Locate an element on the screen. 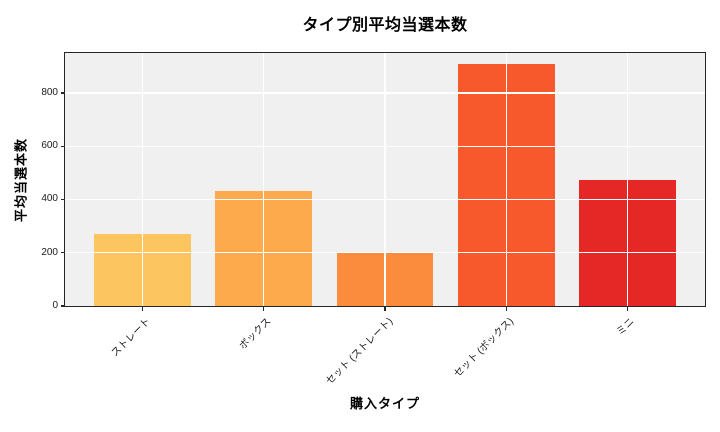 This screenshot has width=720, height=432. x-tick-label: ストレート is located at coordinates (131, 338).